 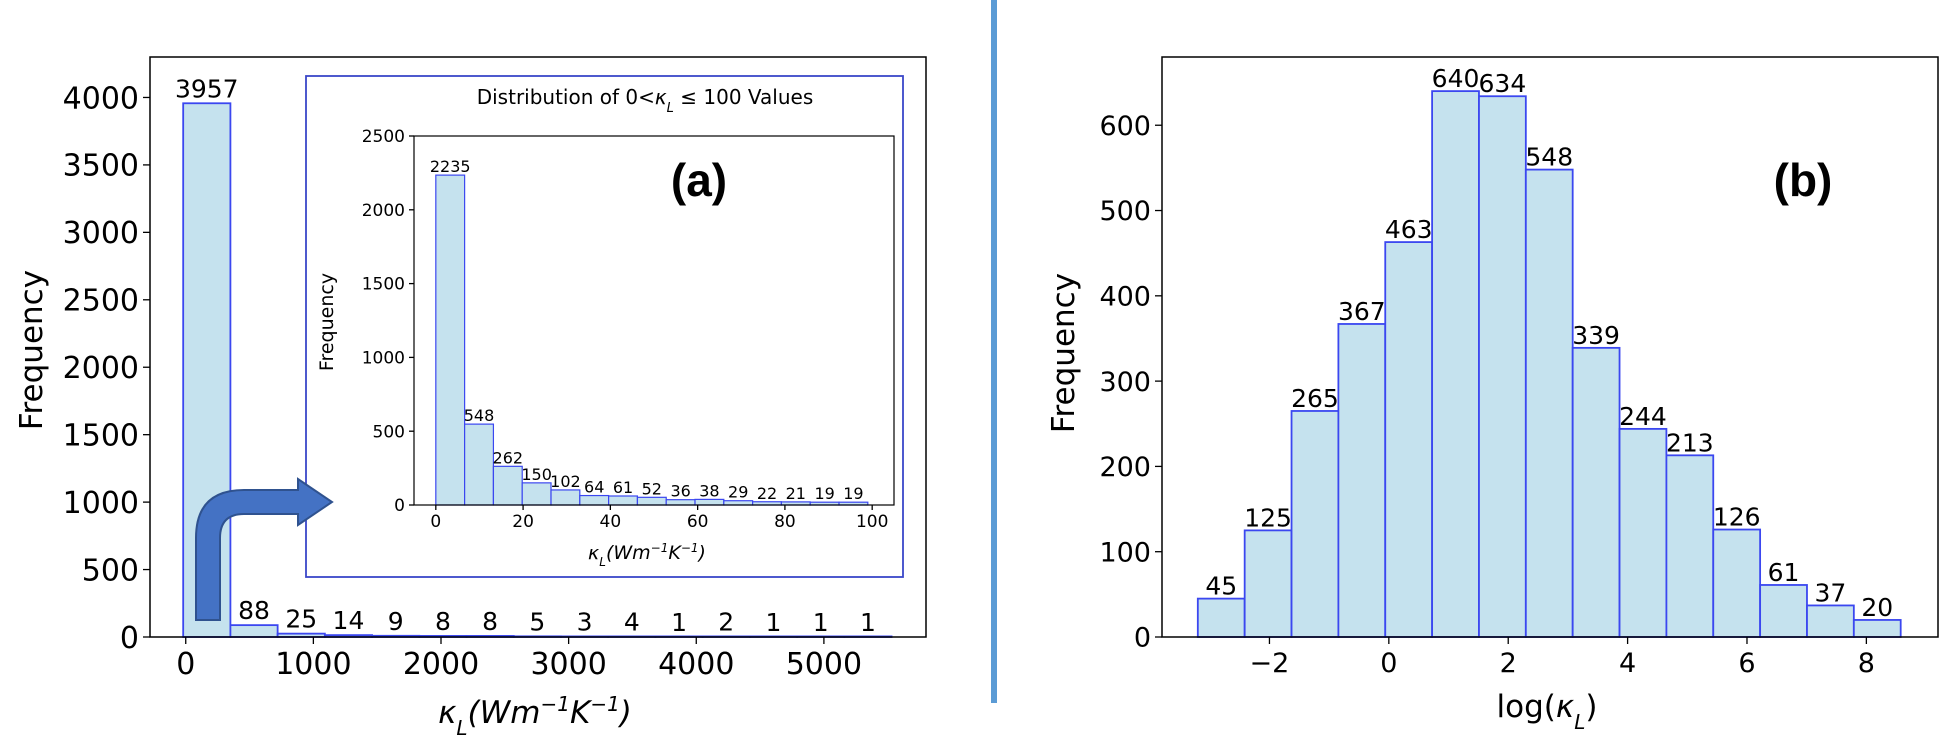 I want to click on bar-value-label: 37, so click(x=1830, y=592).